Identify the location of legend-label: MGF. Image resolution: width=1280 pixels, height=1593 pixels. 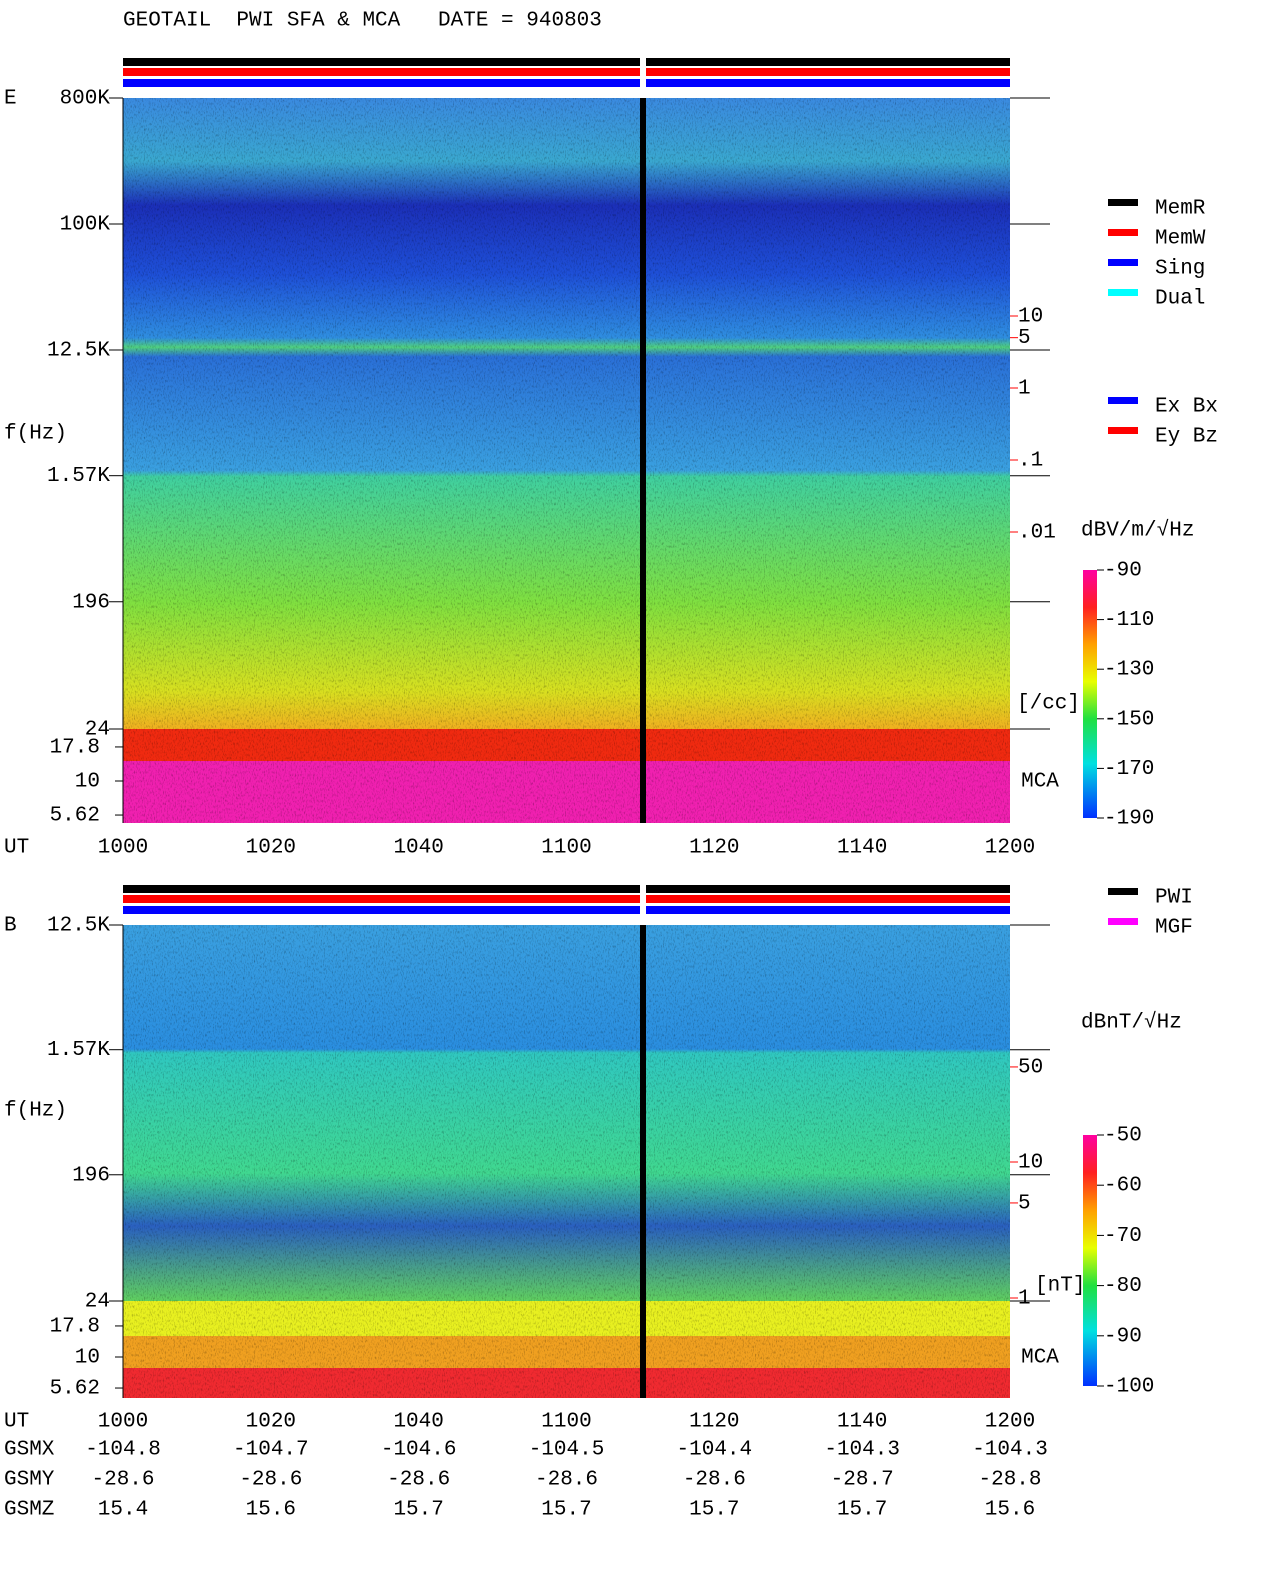
(1174, 928).